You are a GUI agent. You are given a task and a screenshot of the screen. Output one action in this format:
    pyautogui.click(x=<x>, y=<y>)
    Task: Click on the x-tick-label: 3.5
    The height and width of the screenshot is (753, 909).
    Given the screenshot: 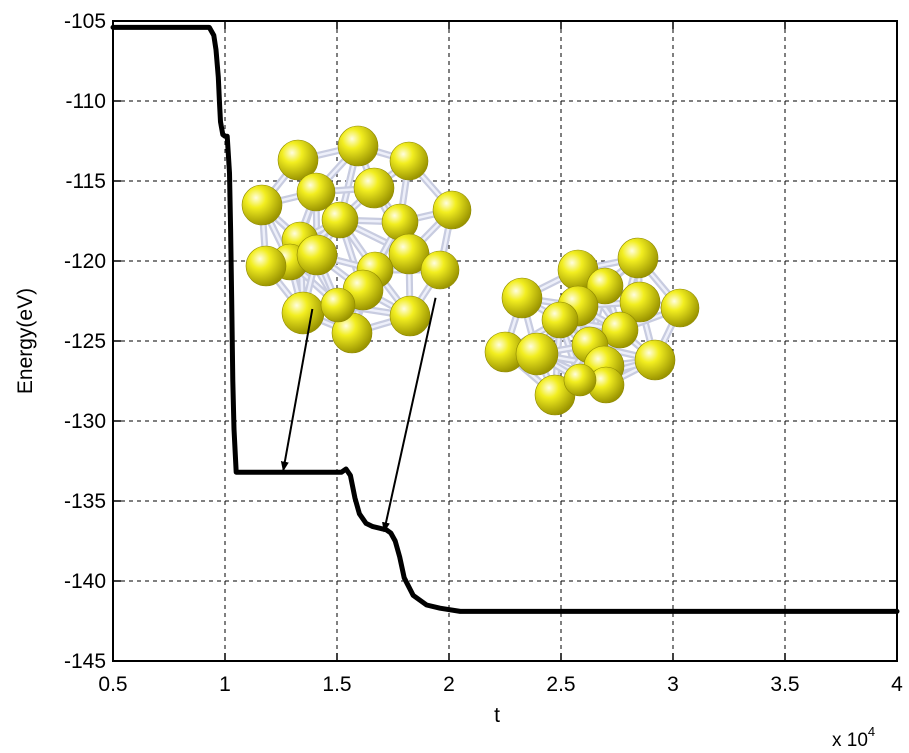 What is the action you would take?
    pyautogui.click(x=784, y=684)
    